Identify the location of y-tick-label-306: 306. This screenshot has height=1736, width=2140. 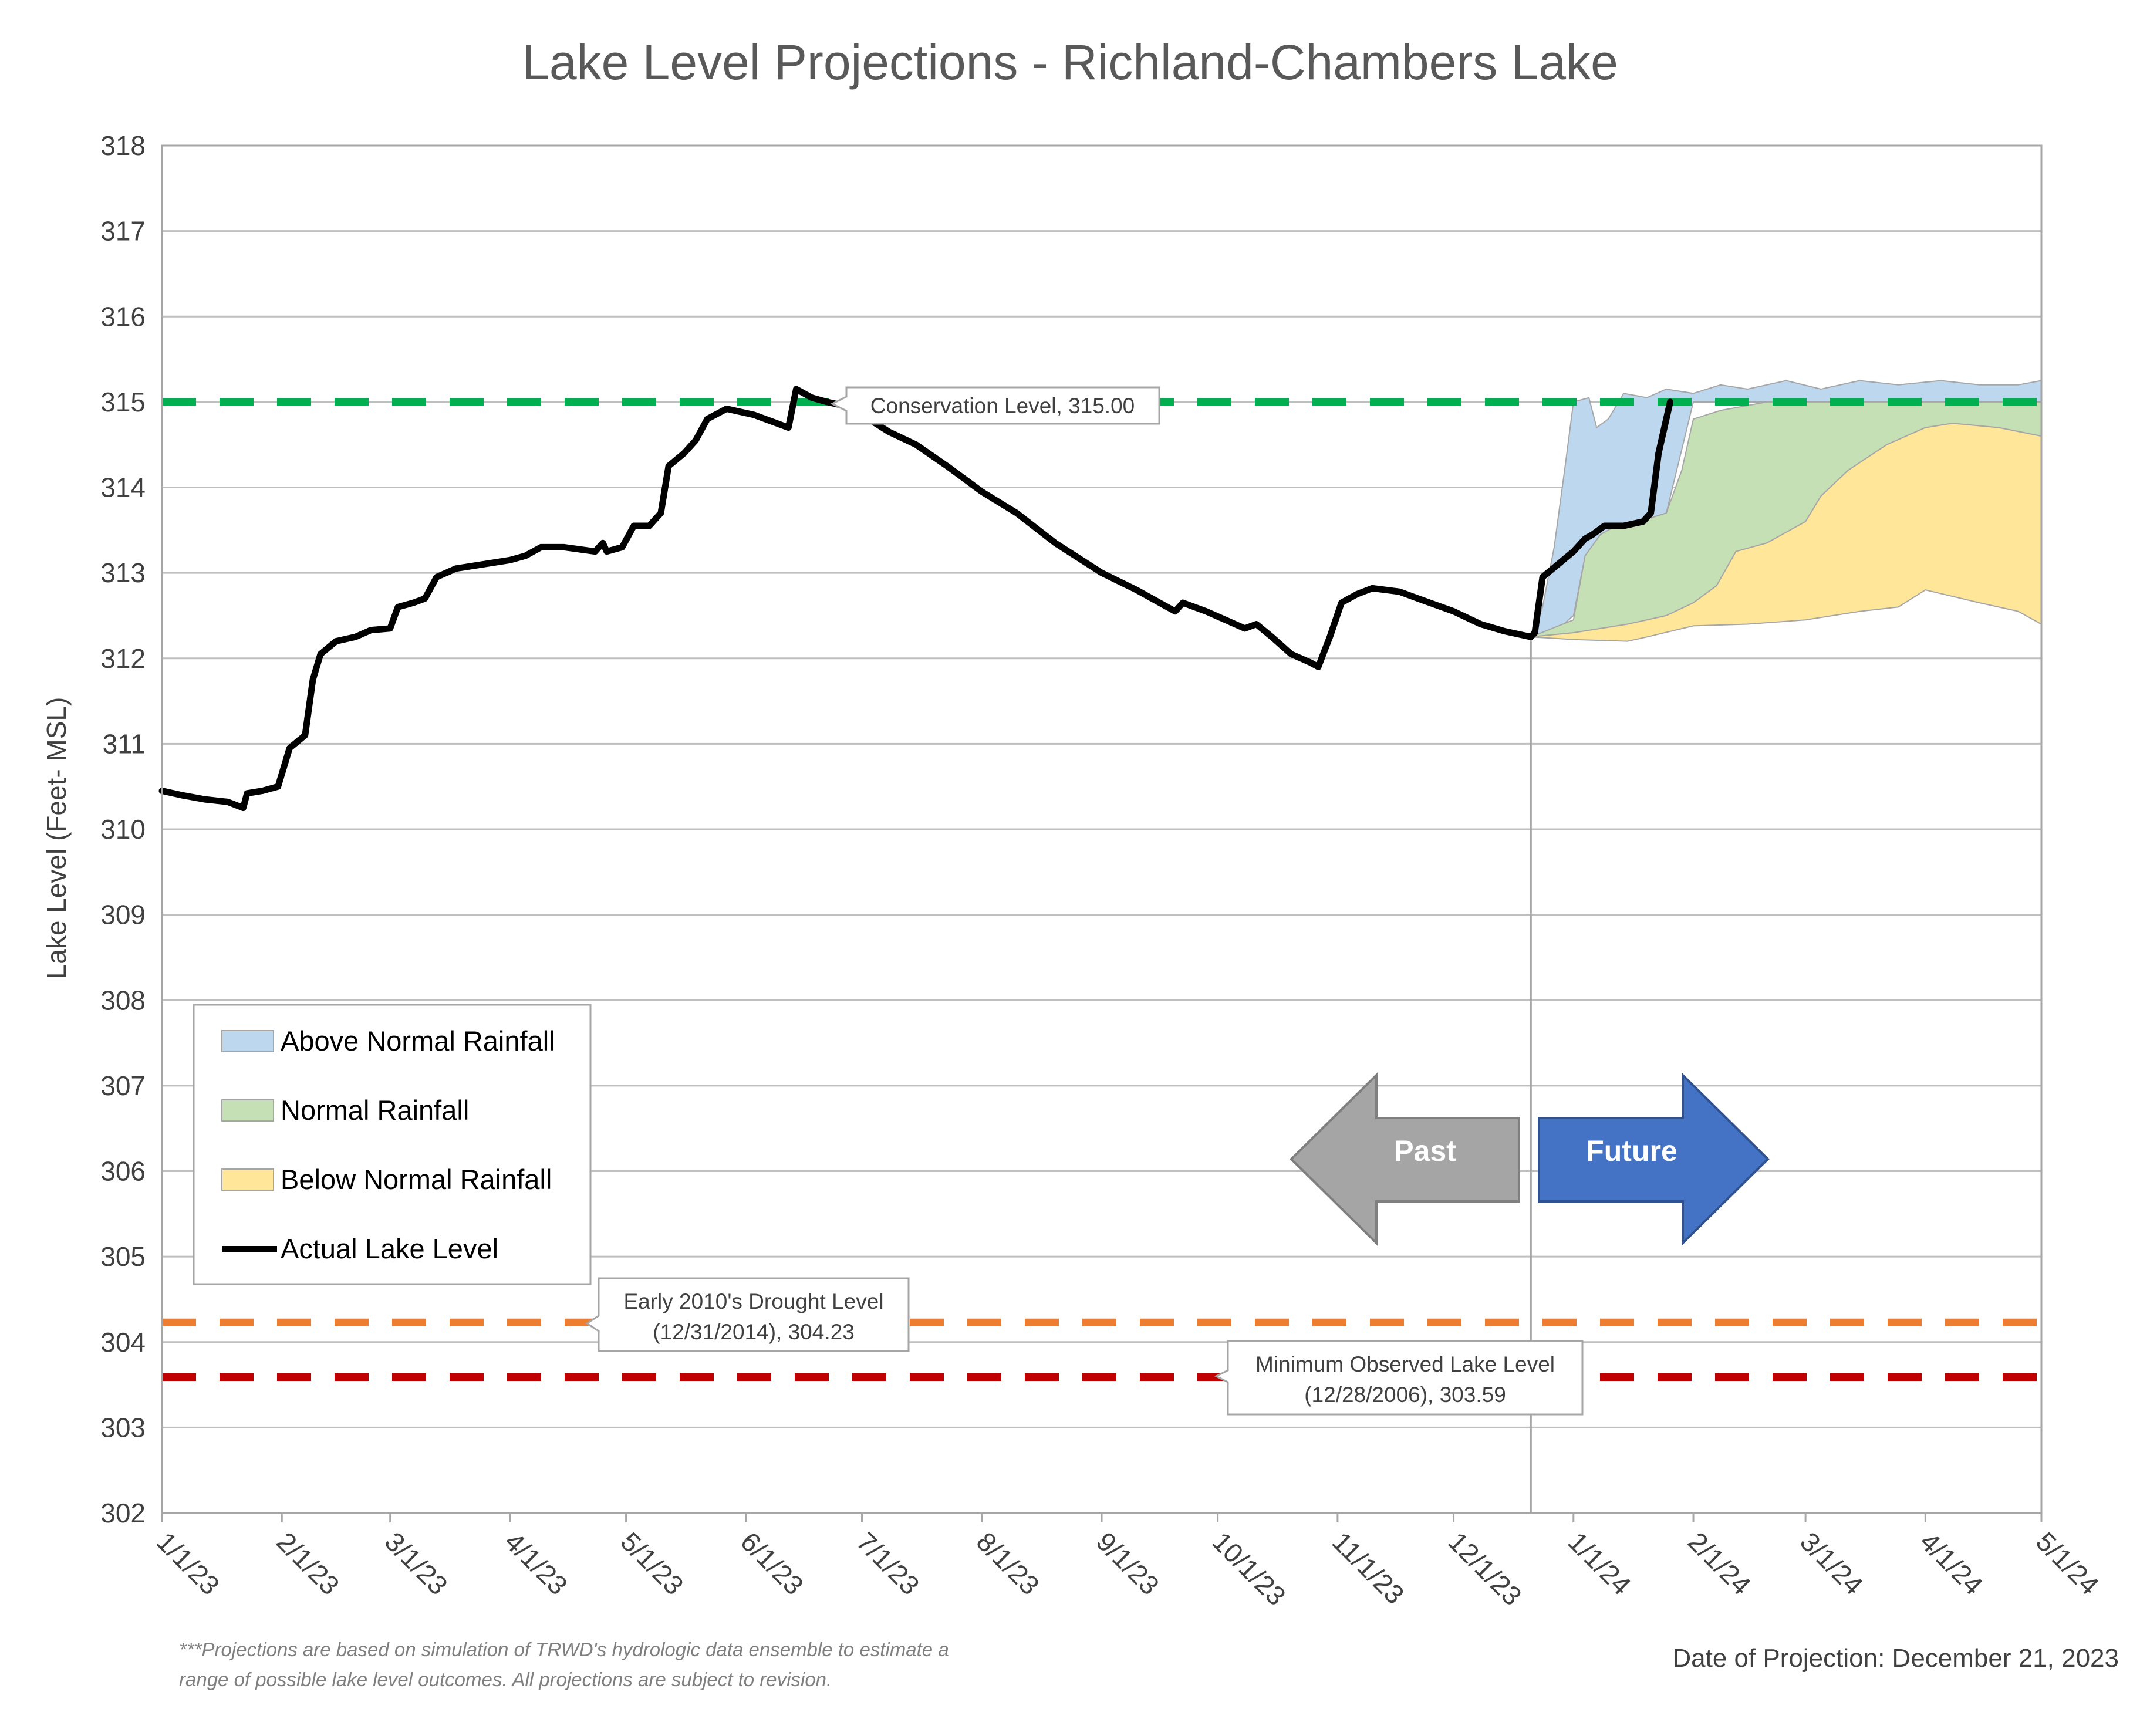
(123, 1172).